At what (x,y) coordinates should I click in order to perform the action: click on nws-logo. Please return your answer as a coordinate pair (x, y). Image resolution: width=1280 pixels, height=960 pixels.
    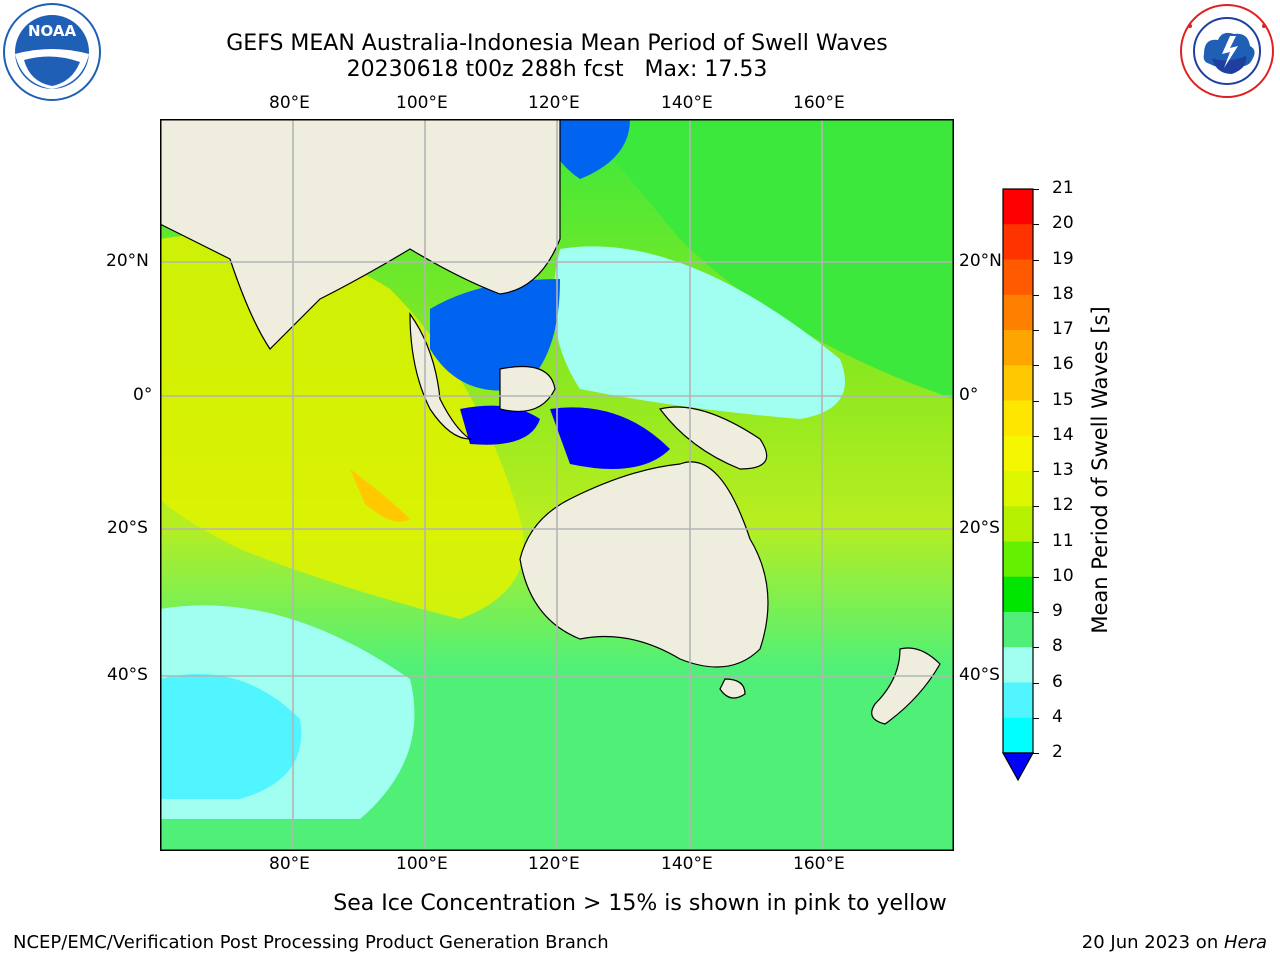
    Looking at the image, I should click on (1227, 51).